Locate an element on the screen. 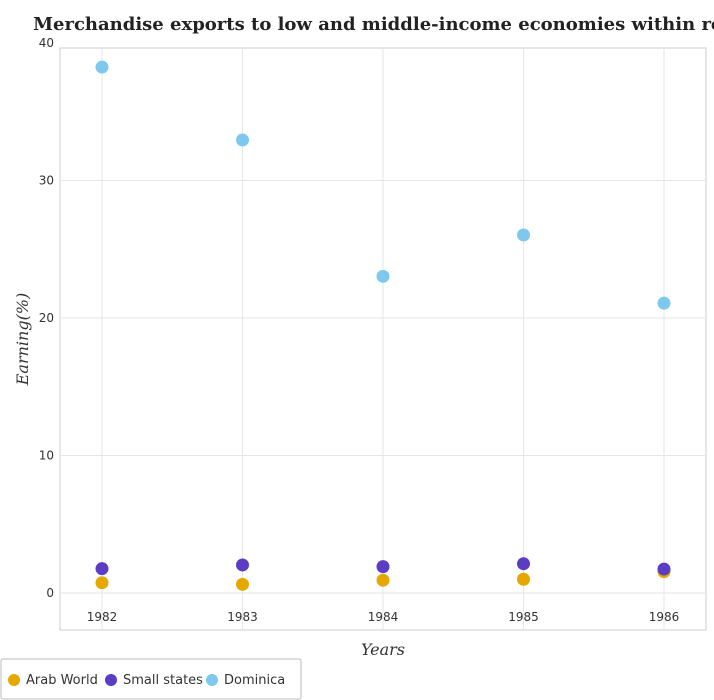 The width and height of the screenshot is (714, 700). y-tick-label: 10 is located at coordinates (46, 456).